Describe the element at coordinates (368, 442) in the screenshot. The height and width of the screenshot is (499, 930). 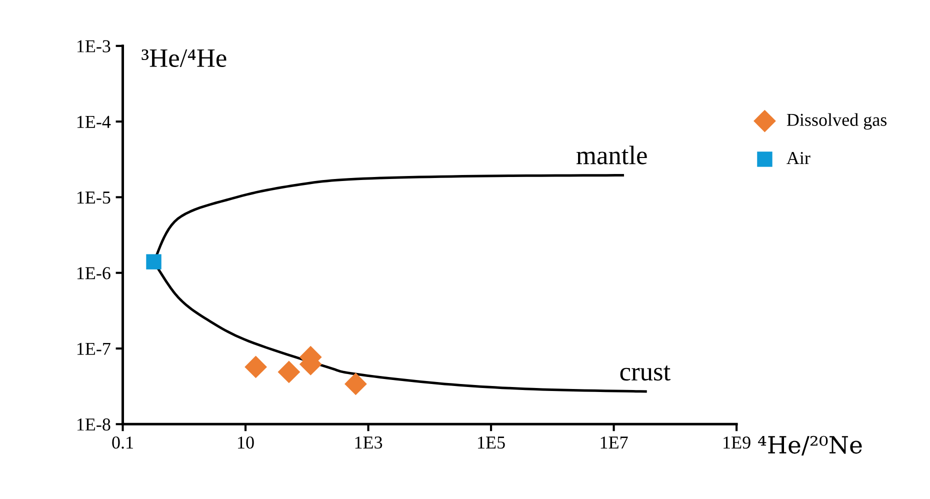
I see `x-tick-label: 1E3` at that location.